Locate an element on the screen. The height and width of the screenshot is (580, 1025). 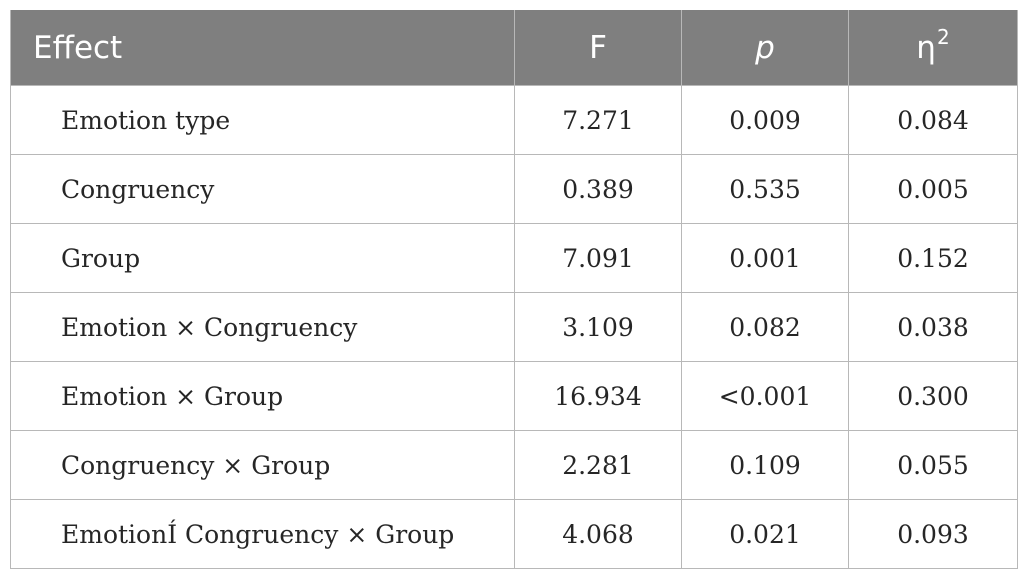
table-row: Emotion type 7.271 0.009 0.084 is located at coordinates (514, 120).